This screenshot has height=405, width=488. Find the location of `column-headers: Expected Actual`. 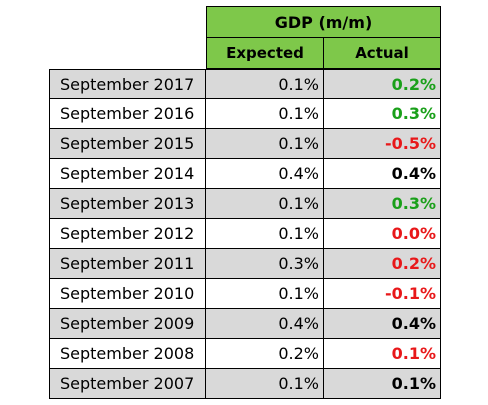

column-headers: Expected Actual is located at coordinates (323, 53).